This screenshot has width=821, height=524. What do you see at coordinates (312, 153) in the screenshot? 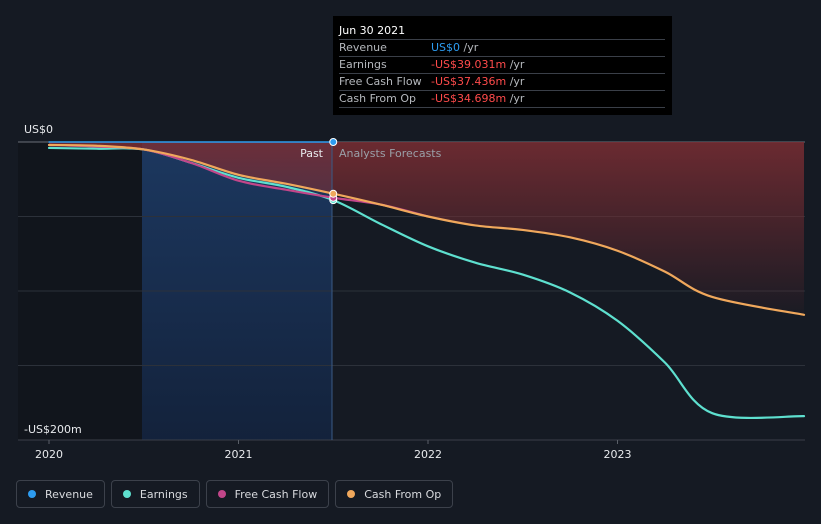
I see `past-label: Past` at bounding box center [312, 153].